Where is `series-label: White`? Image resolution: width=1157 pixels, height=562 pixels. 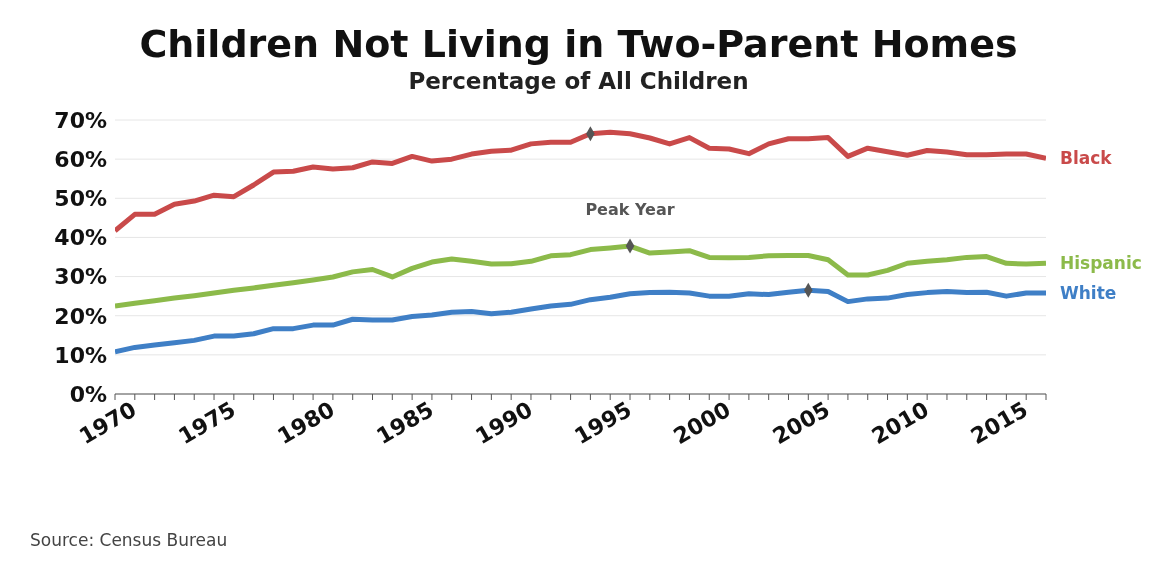
series-label: White is located at coordinates (1088, 293).